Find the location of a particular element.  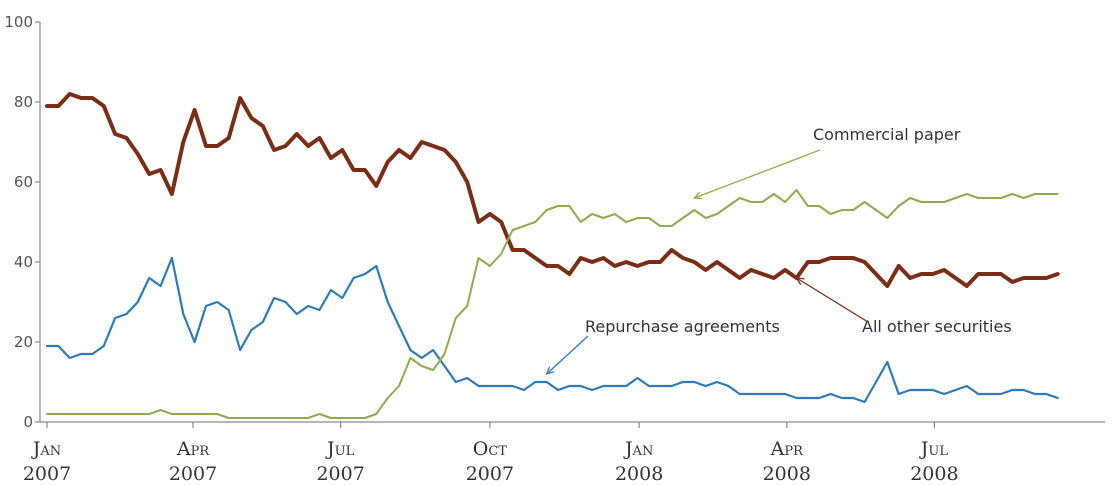

annotation-label: Commercial paper is located at coordinates (887, 134).